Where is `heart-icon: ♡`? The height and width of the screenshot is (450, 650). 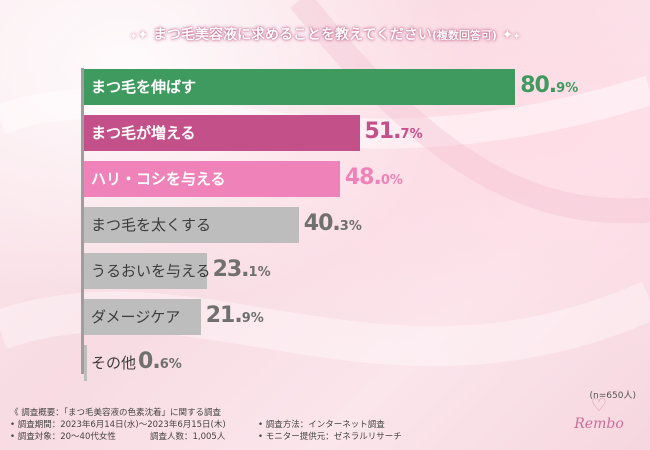
heart-icon: ♡ is located at coordinates (599, 405).